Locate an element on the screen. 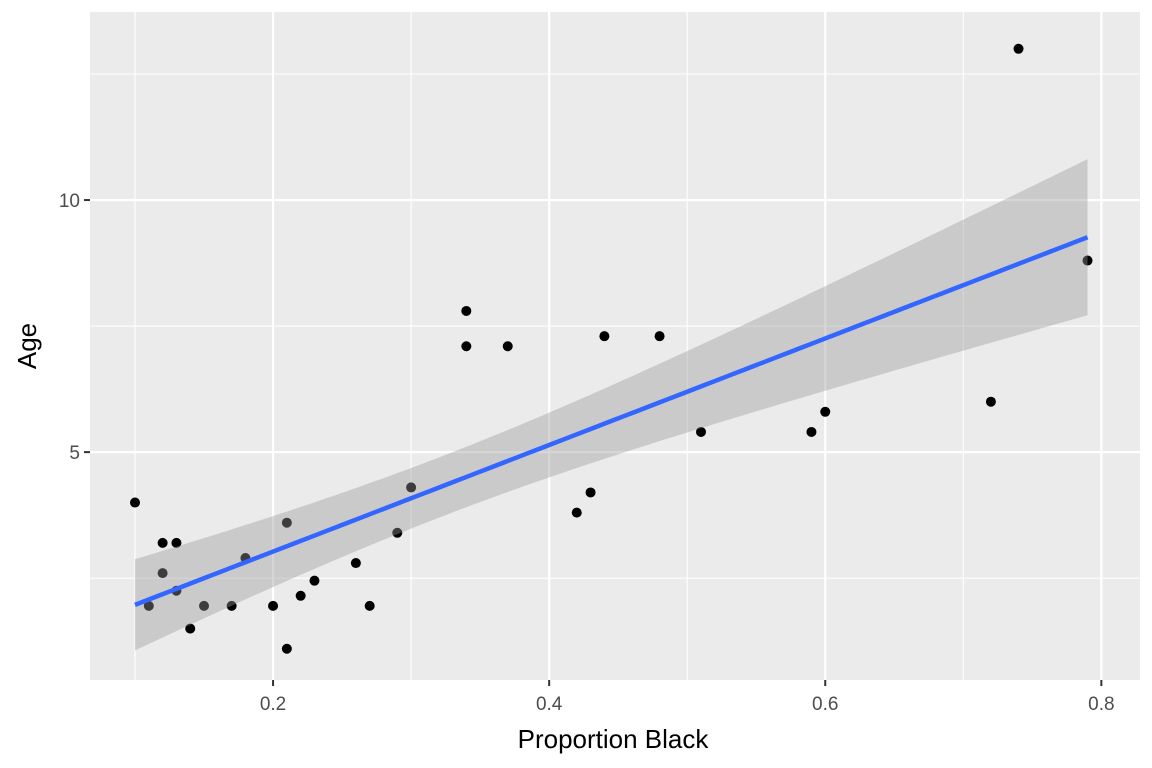 This screenshot has width=1152, height=768. x-tick-label: 0.6 is located at coordinates (825, 704).